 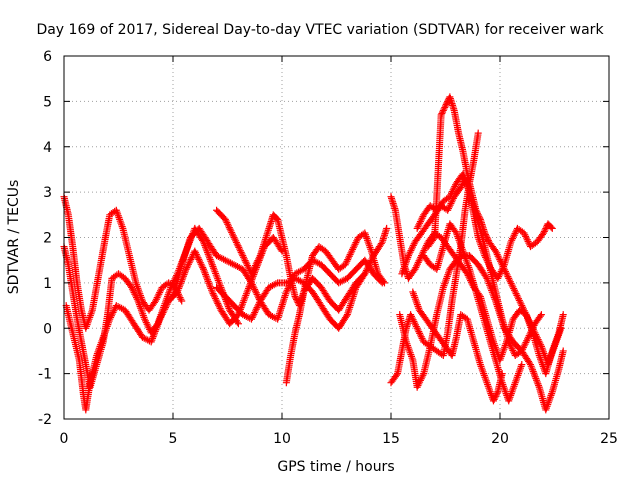 What do you see at coordinates (64, 439) in the screenshot?
I see `x-tick-label: 0` at bounding box center [64, 439].